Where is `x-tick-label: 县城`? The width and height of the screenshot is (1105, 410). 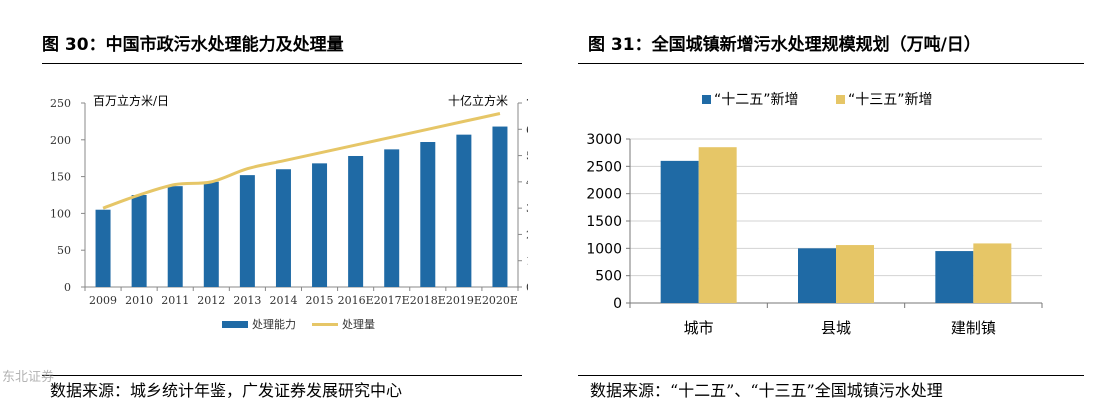
x-tick-label: 县城 is located at coordinates (836, 328).